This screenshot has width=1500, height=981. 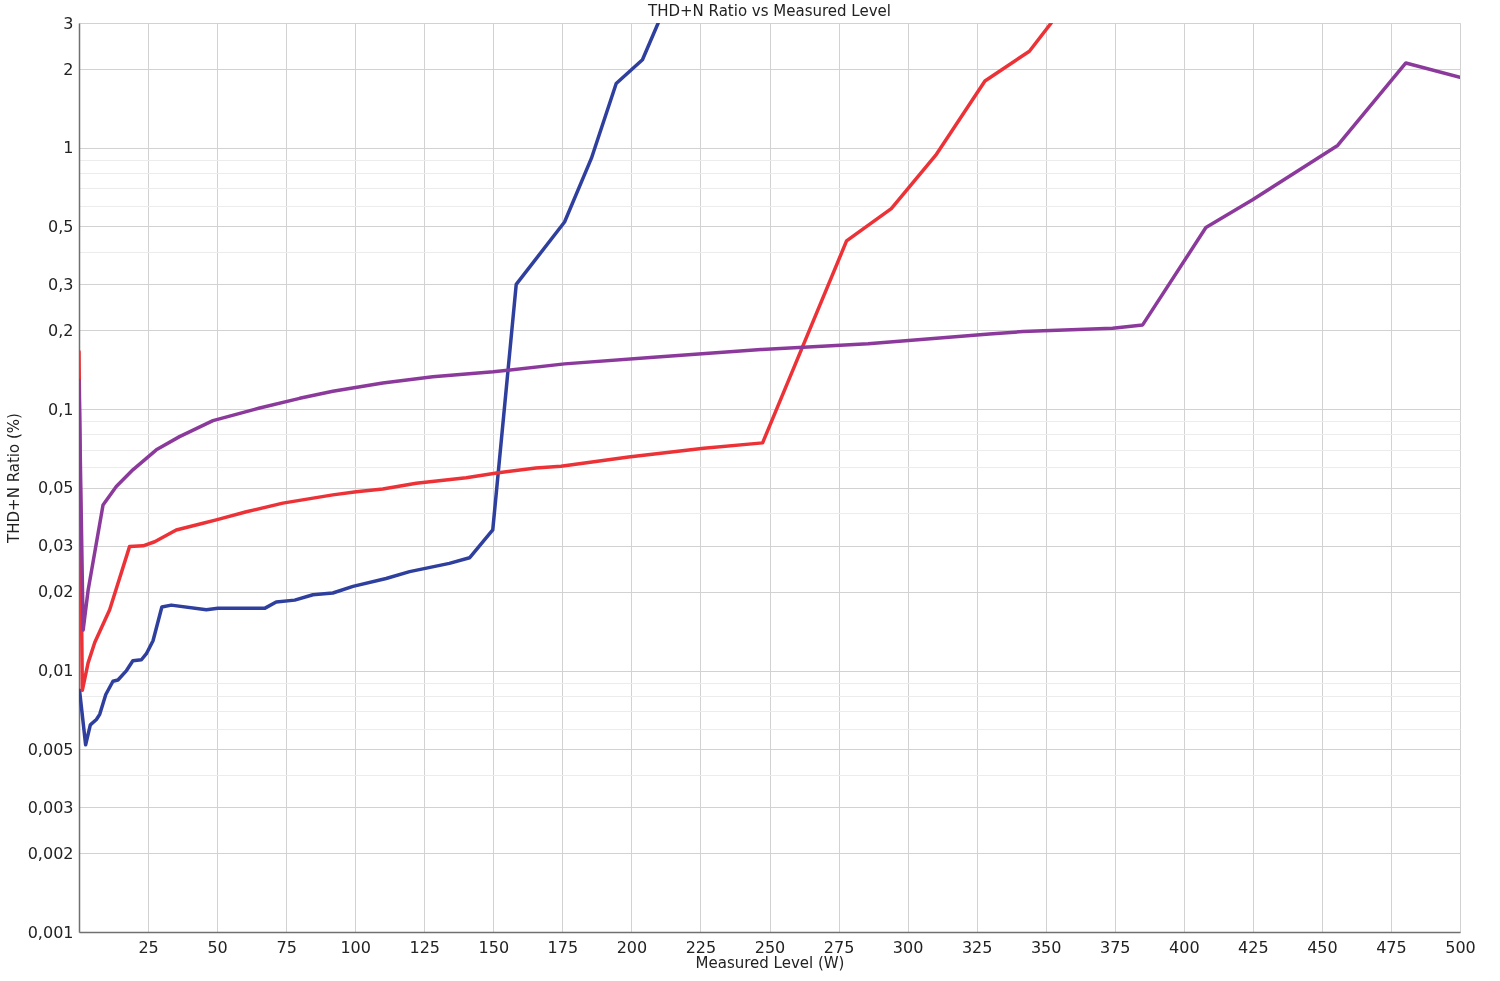 I want to click on x-tick-label: 175, so click(x=563, y=947).